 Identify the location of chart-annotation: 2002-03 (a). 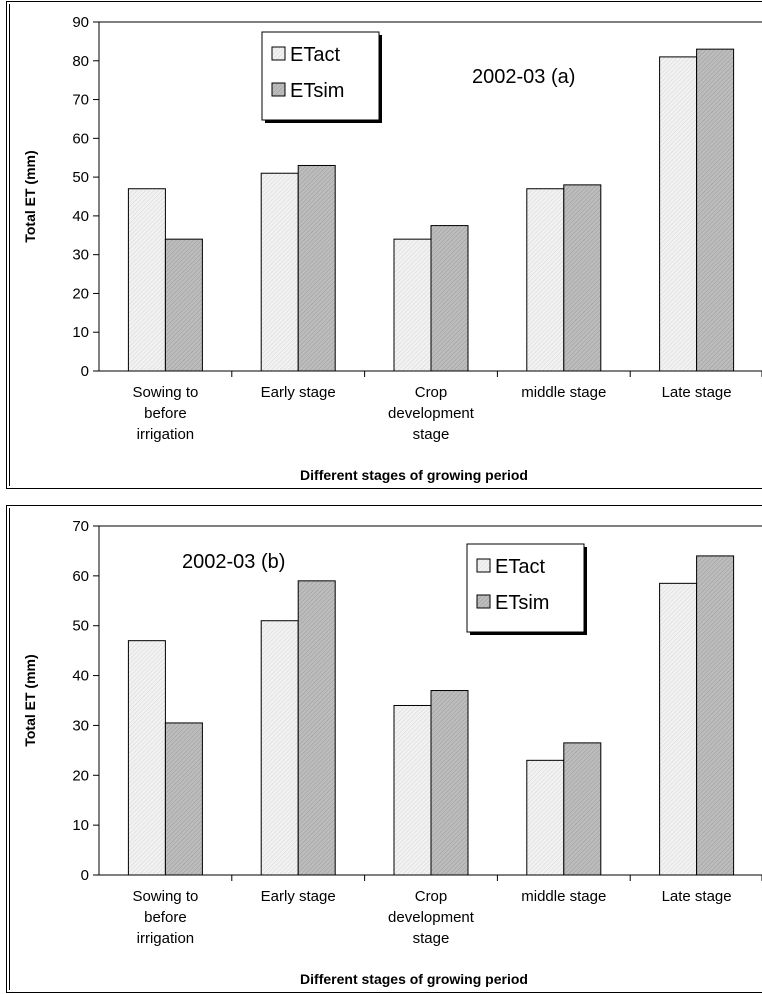
(523, 77).